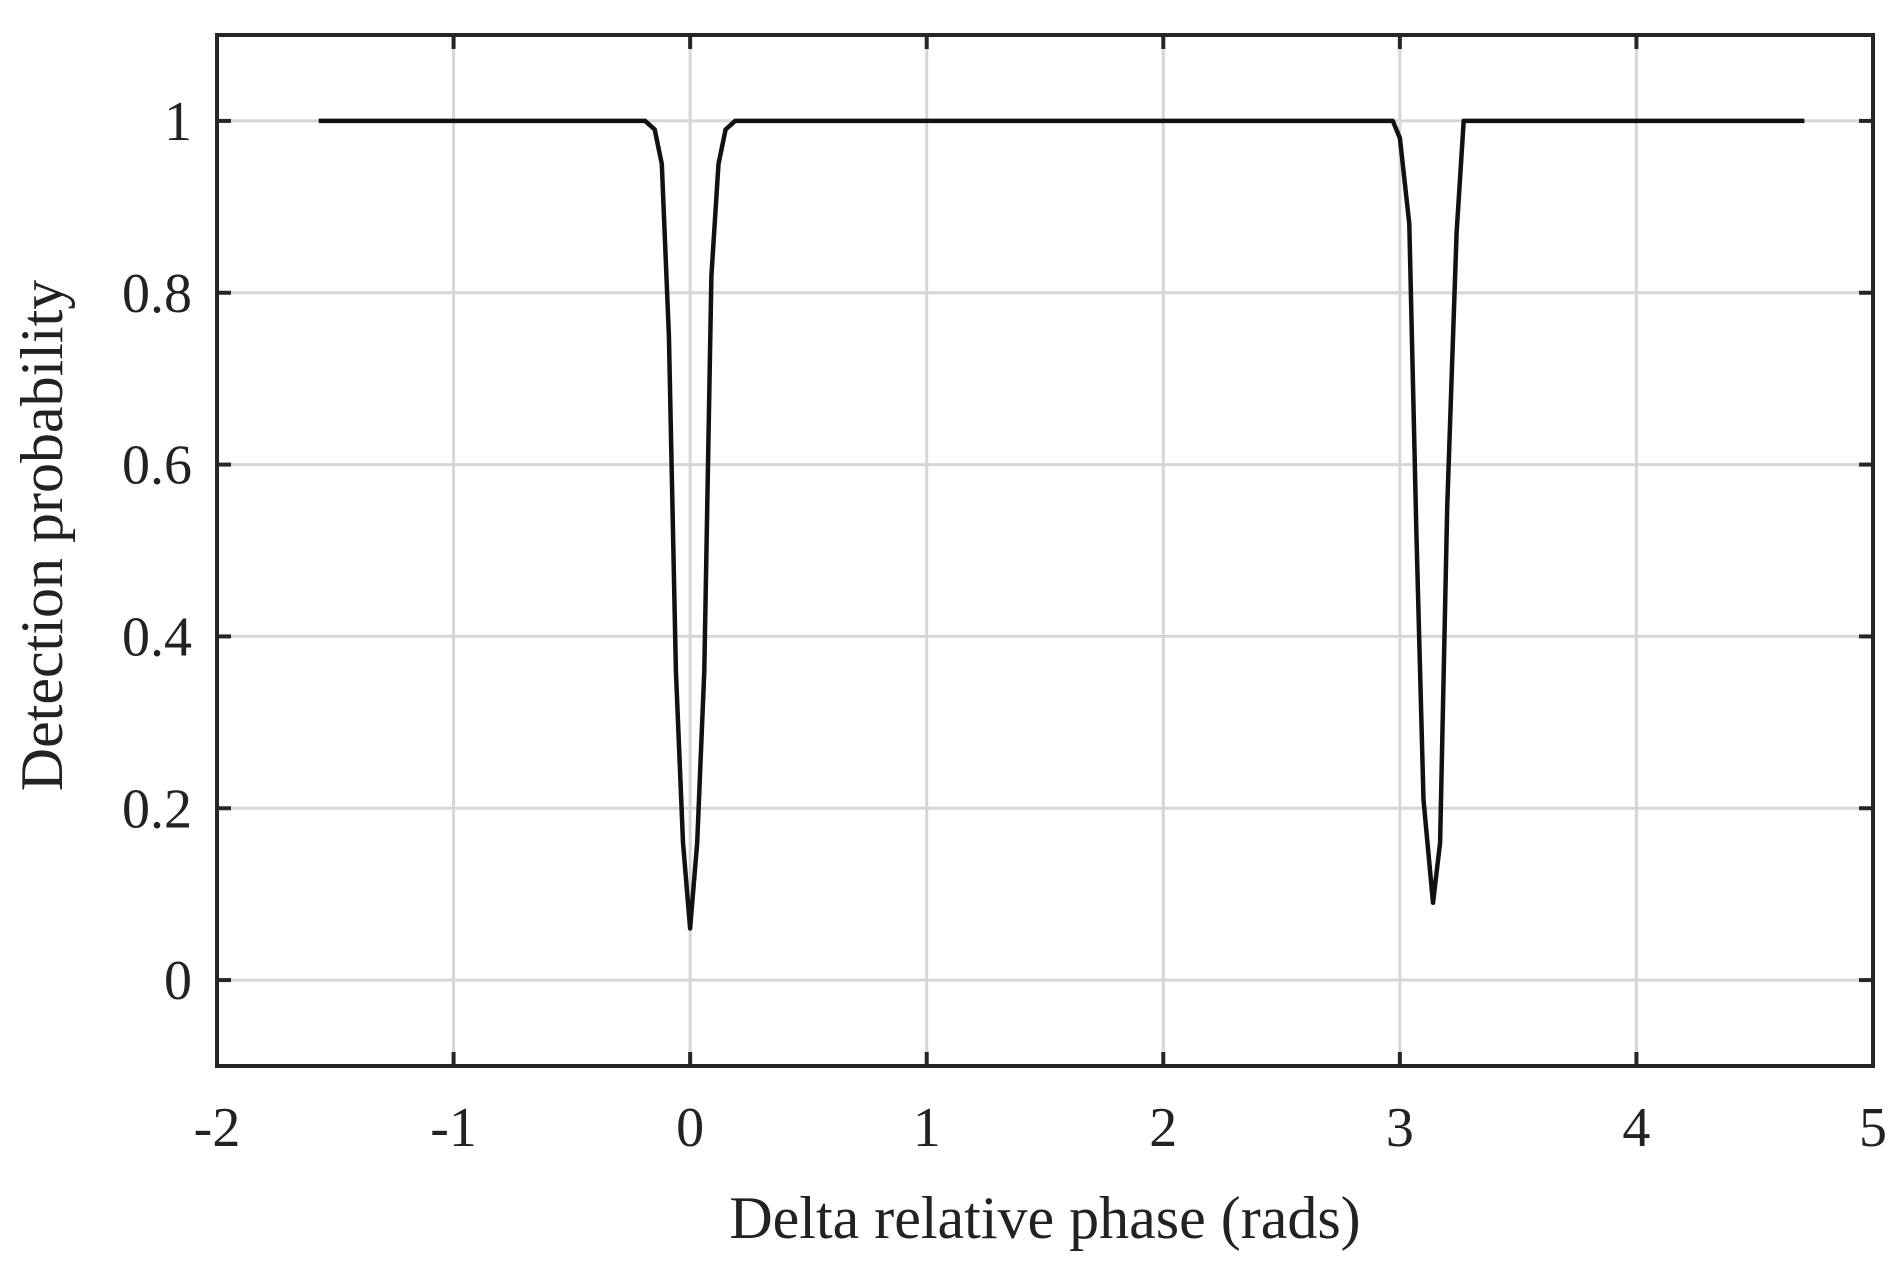 Image resolution: width=1898 pixels, height=1261 pixels. I want to click on x-tick-label: -2, so click(217, 1128).